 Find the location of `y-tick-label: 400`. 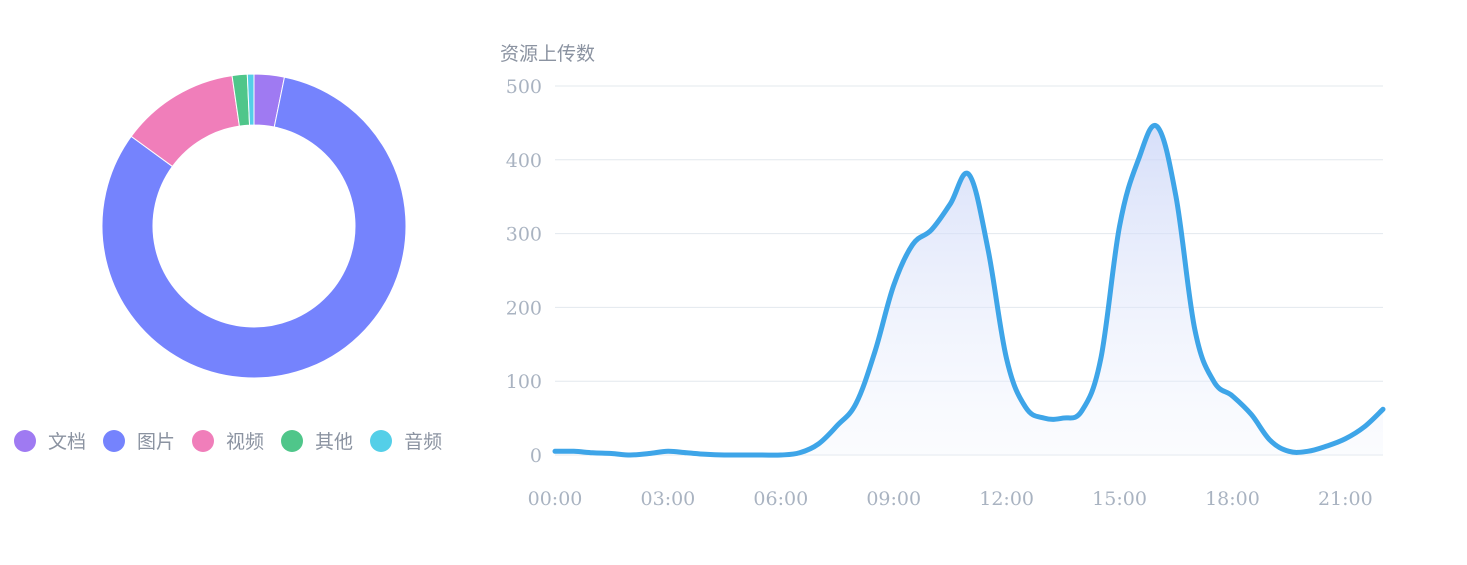

y-tick-label: 400 is located at coordinates (524, 161).